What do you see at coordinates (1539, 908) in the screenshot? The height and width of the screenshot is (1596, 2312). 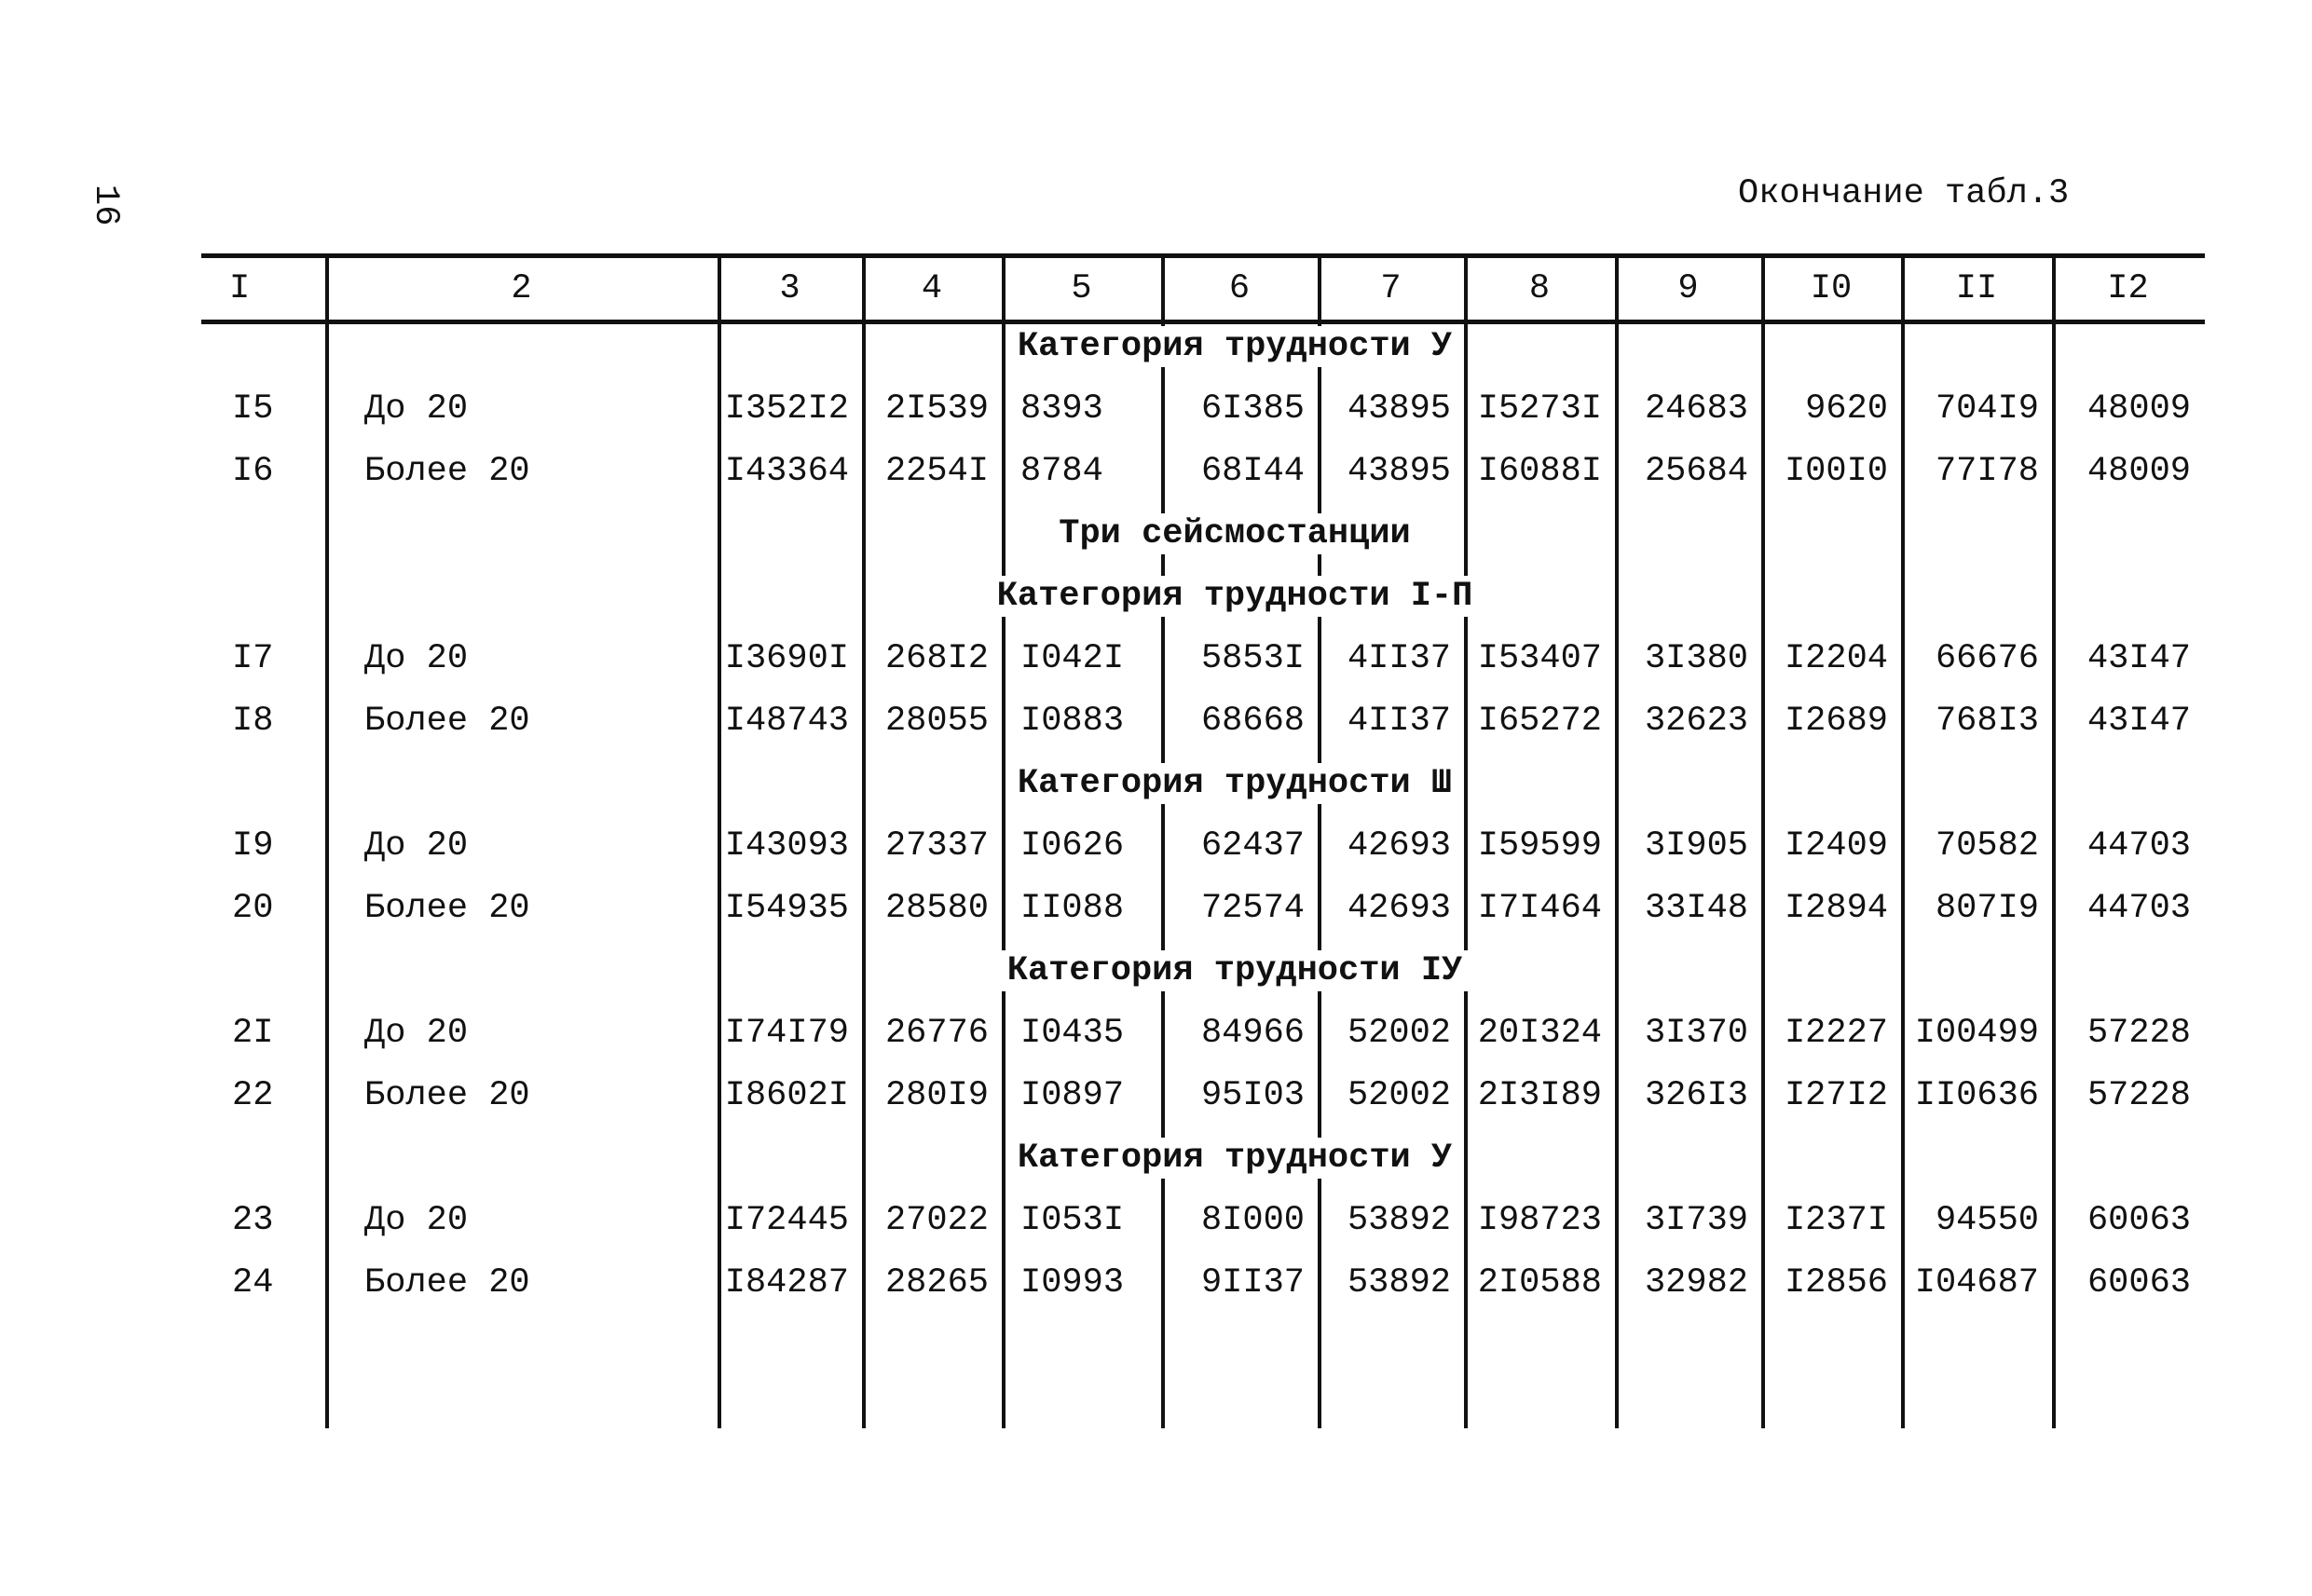 I see `cell: I7I464` at bounding box center [1539, 908].